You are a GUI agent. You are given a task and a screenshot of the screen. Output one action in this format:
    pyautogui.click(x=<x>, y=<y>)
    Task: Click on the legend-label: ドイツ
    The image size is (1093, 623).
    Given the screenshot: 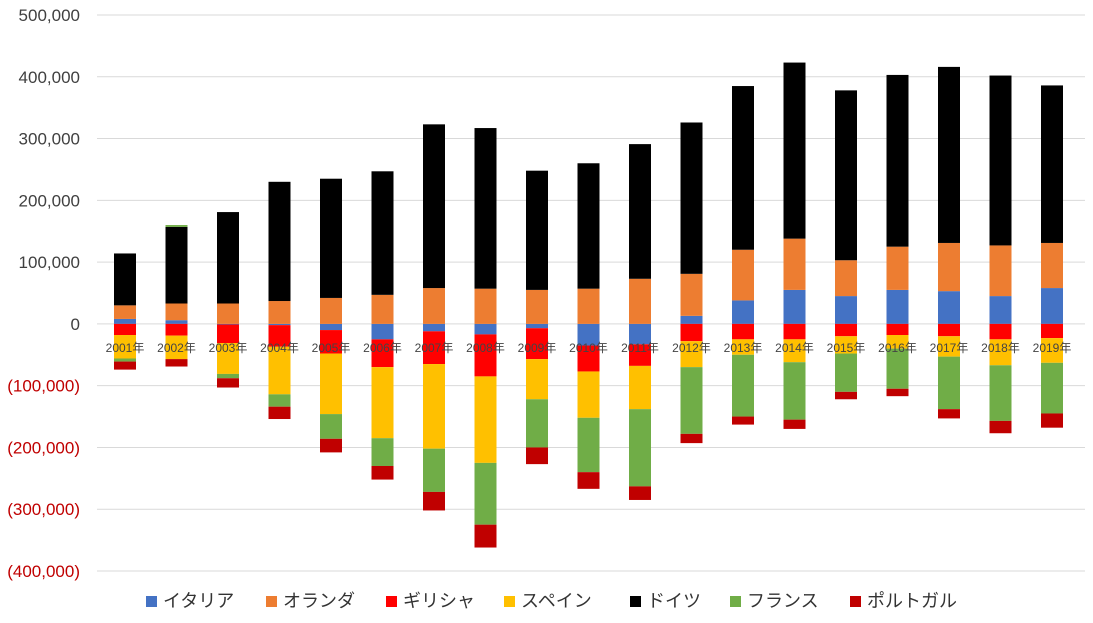 What is the action you would take?
    pyautogui.click(x=674, y=601)
    